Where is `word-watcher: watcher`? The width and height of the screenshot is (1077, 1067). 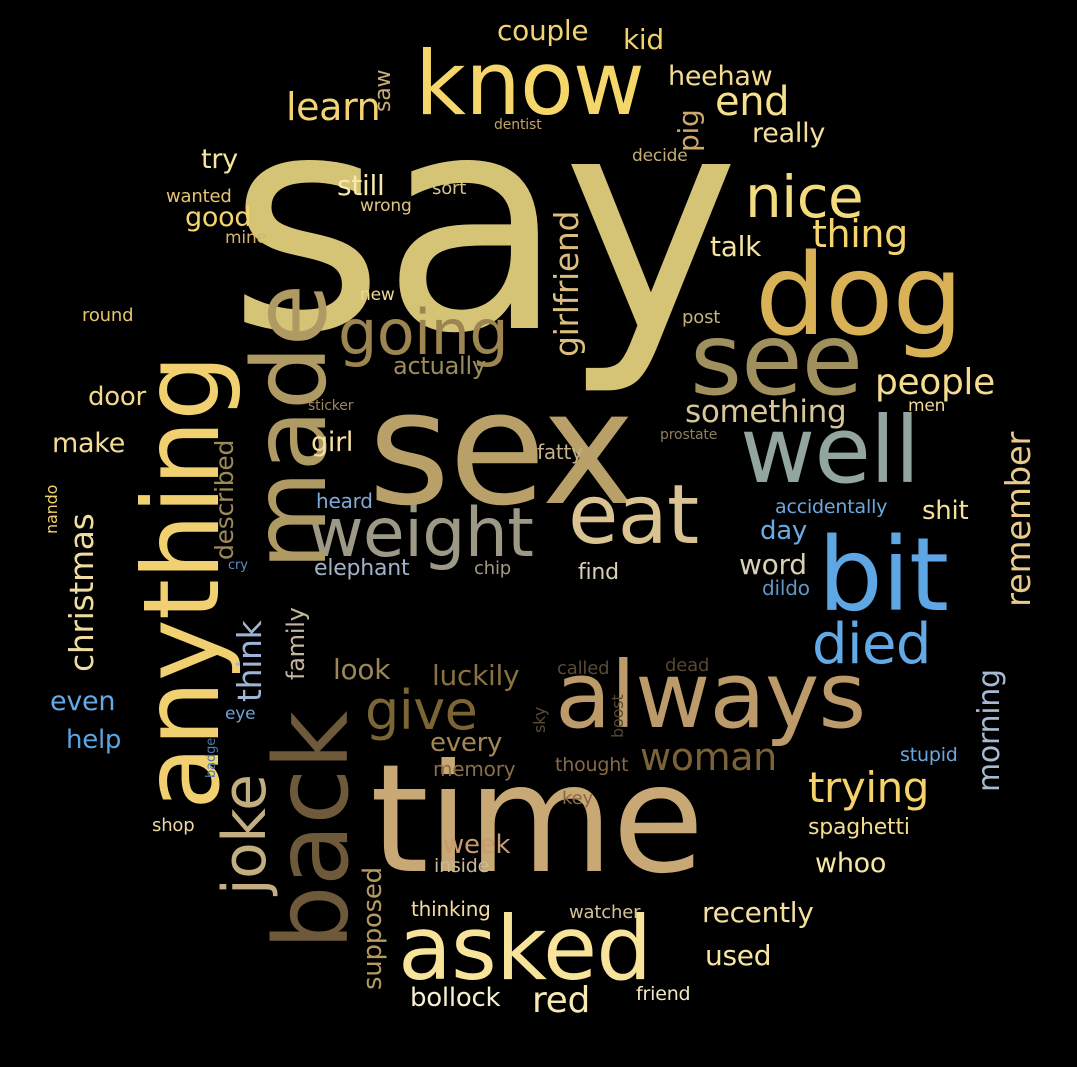 word-watcher: watcher is located at coordinates (605, 912).